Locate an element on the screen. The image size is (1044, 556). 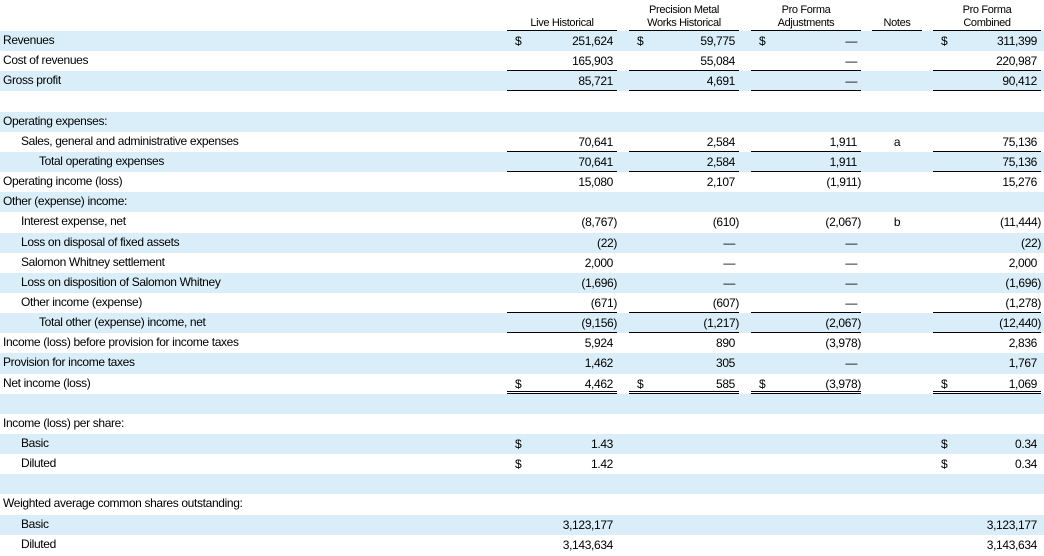
cell-value: 3,143,634 is located at coordinates (1012, 544).